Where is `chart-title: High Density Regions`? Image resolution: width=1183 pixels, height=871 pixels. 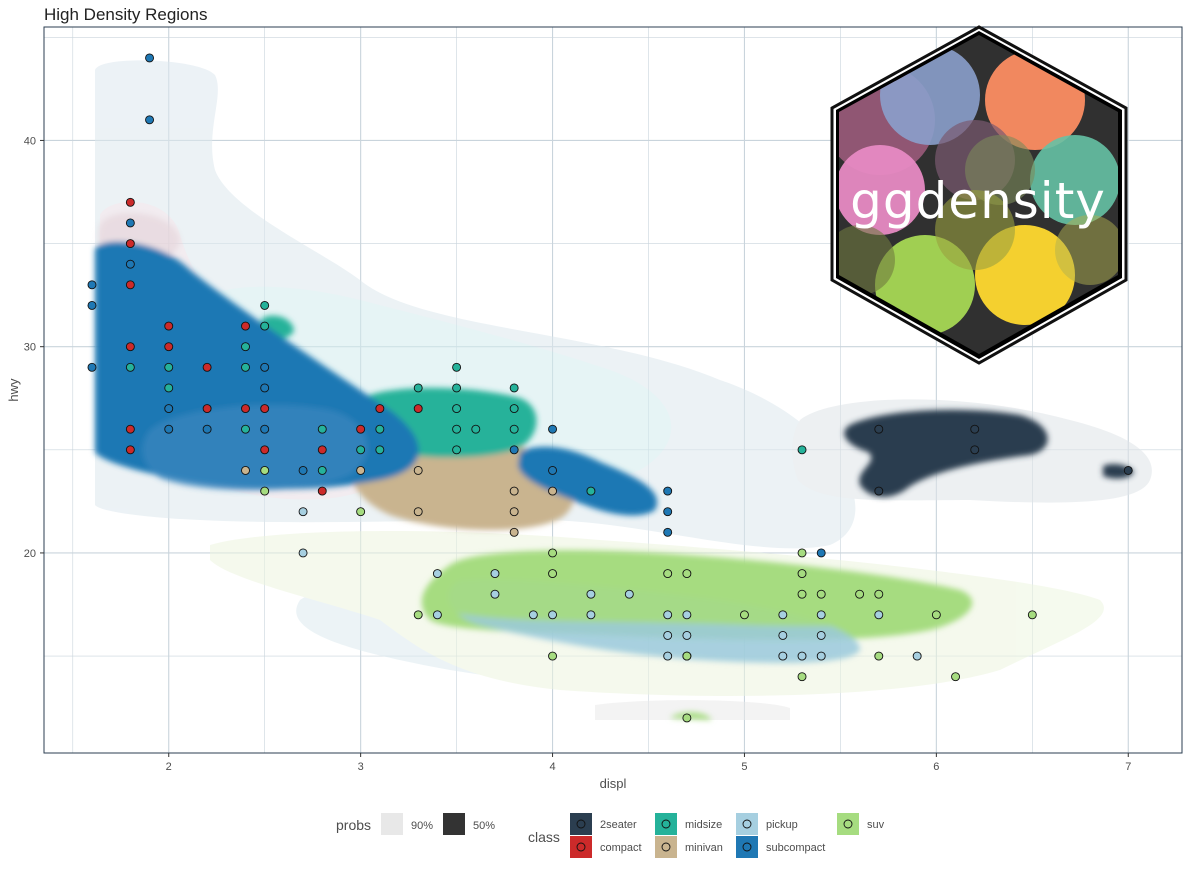
chart-title: High Density Regions is located at coordinates (125, 14).